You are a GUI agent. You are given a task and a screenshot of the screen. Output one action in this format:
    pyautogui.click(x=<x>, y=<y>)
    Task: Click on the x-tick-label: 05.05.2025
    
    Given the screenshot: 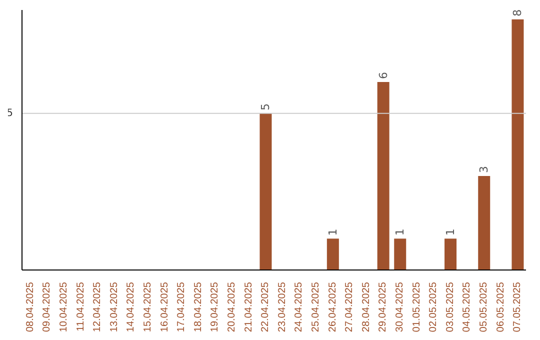 What is the action you would take?
    pyautogui.click(x=484, y=307)
    